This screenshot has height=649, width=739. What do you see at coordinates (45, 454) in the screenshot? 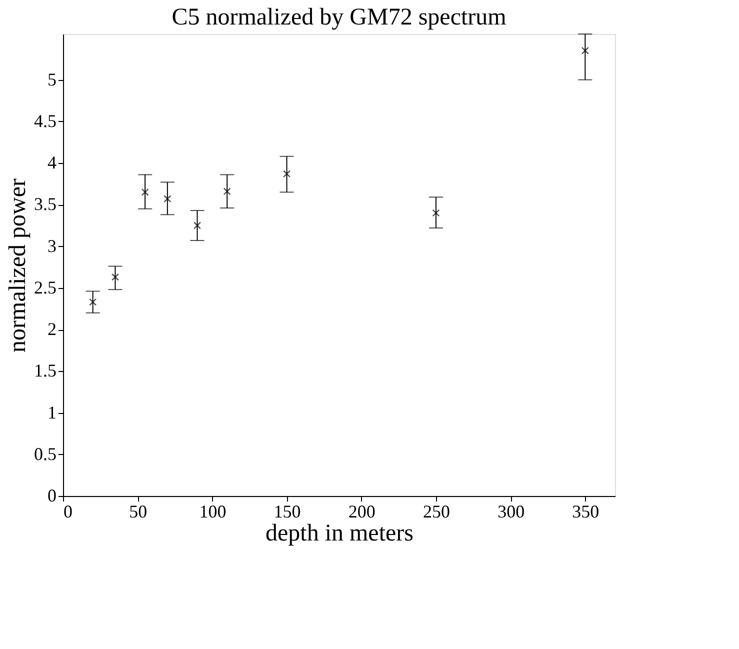
I see `y-tick-label: 0.5` at bounding box center [45, 454].